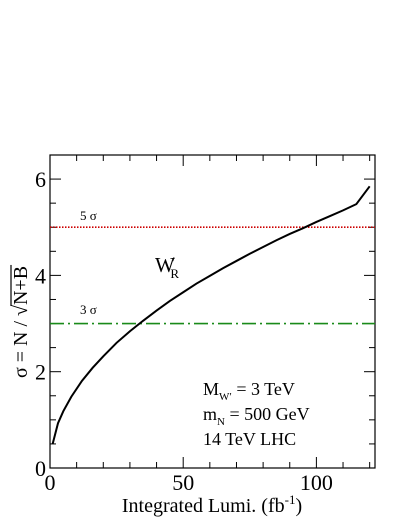 The width and height of the screenshot is (405, 524). What do you see at coordinates (212, 504) in the screenshot?
I see `x-axis-title: Integrated Lumi. (fb-1)` at bounding box center [212, 504].